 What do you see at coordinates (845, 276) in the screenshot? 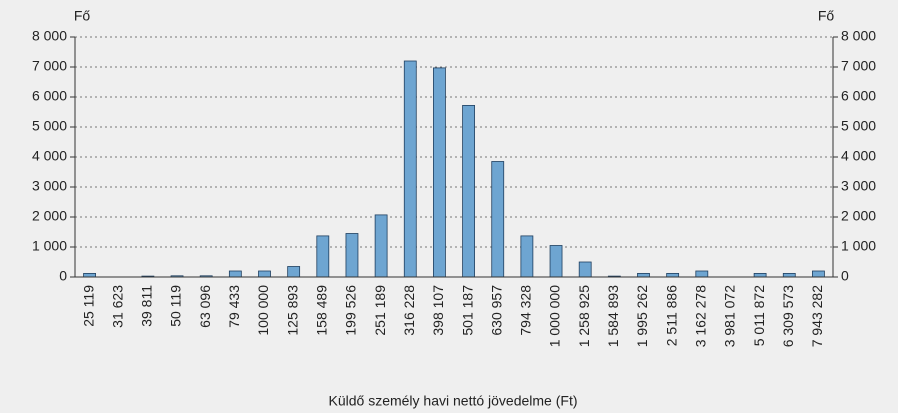
I see `y2-tick-label: 0` at bounding box center [845, 276].